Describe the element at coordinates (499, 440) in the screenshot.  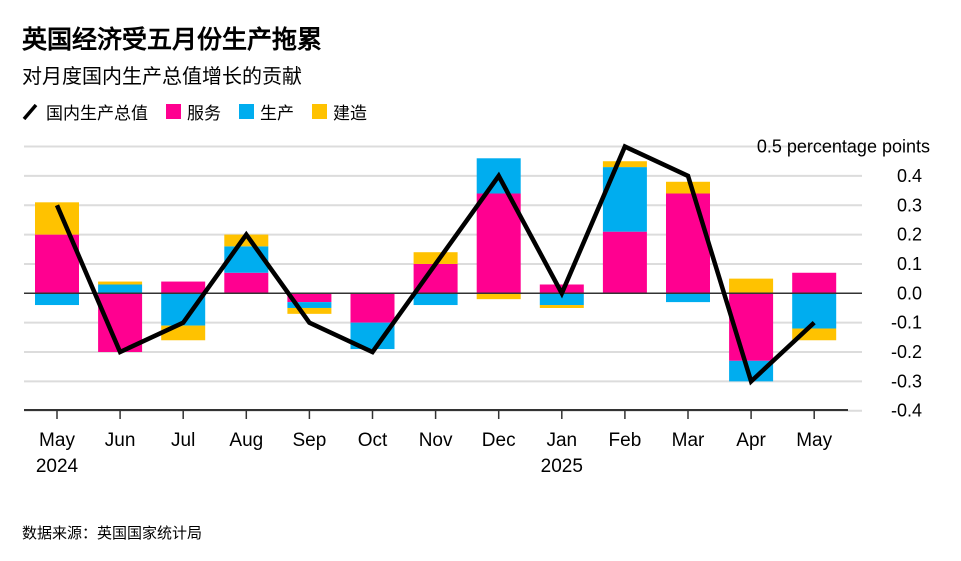
I see `x-tick-label: Dec` at that location.